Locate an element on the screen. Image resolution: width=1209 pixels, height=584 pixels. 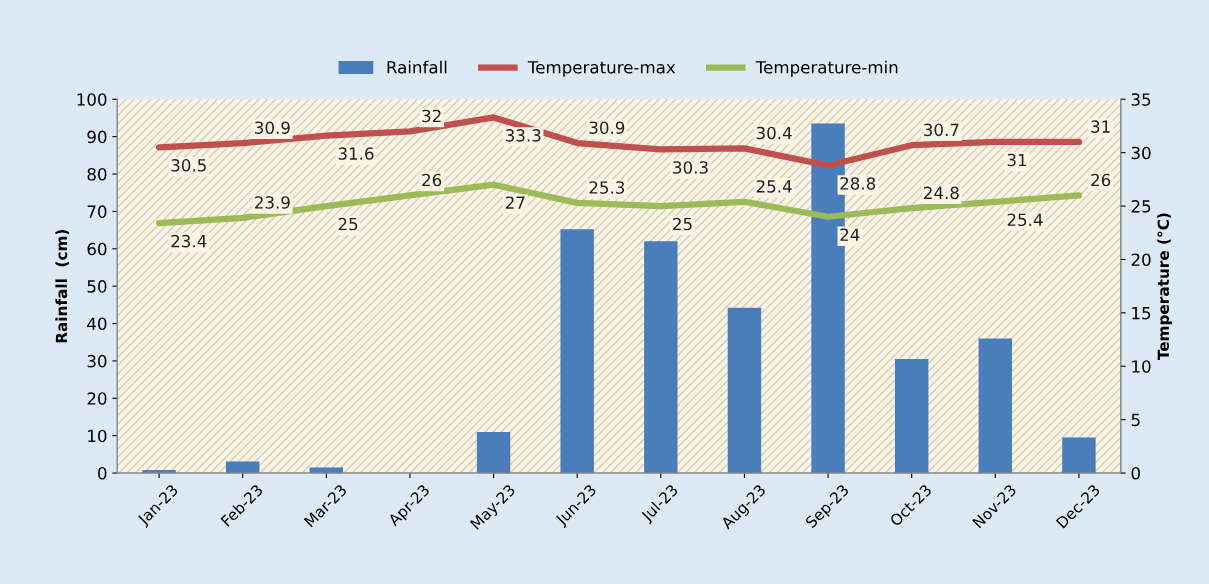
y-tick-label: 20 is located at coordinates (97, 398).